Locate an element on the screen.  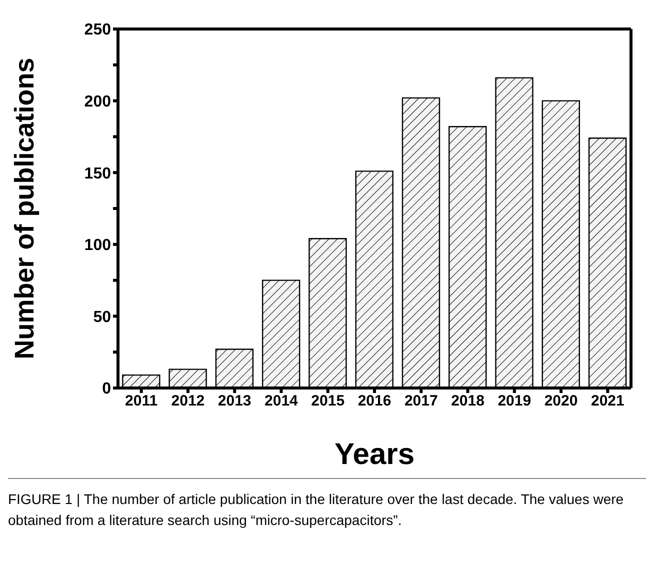
x-tick-label: 2017 is located at coordinates (421, 401).